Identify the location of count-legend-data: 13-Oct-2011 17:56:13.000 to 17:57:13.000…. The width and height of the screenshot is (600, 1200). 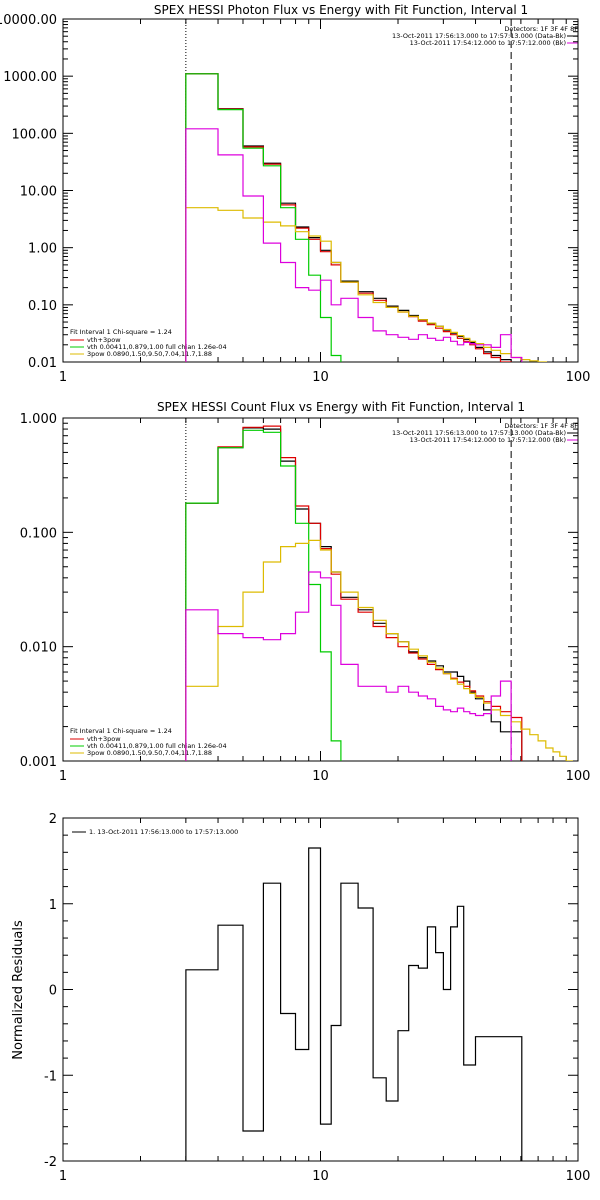
(479, 433).